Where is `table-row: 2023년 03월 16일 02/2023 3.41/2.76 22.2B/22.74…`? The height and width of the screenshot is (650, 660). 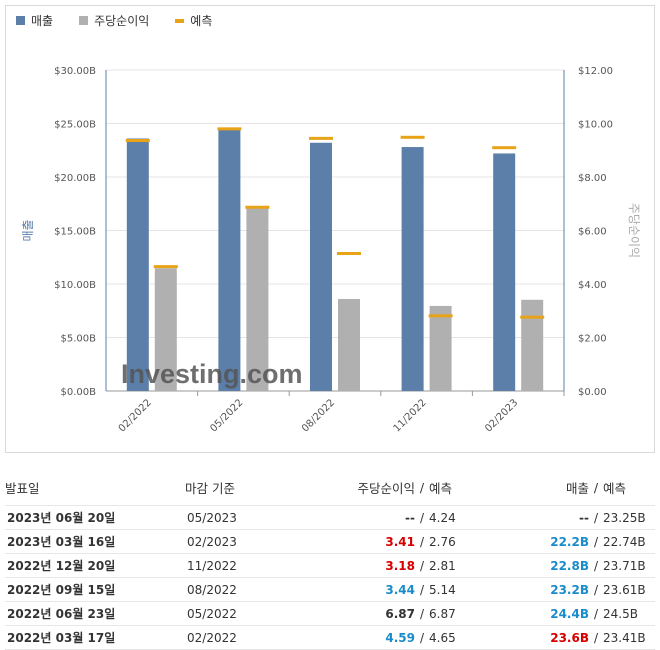
table-row: 2023년 03월 16일 02/2023 3.41/2.76 22.2B/22.74… is located at coordinates (330, 541).